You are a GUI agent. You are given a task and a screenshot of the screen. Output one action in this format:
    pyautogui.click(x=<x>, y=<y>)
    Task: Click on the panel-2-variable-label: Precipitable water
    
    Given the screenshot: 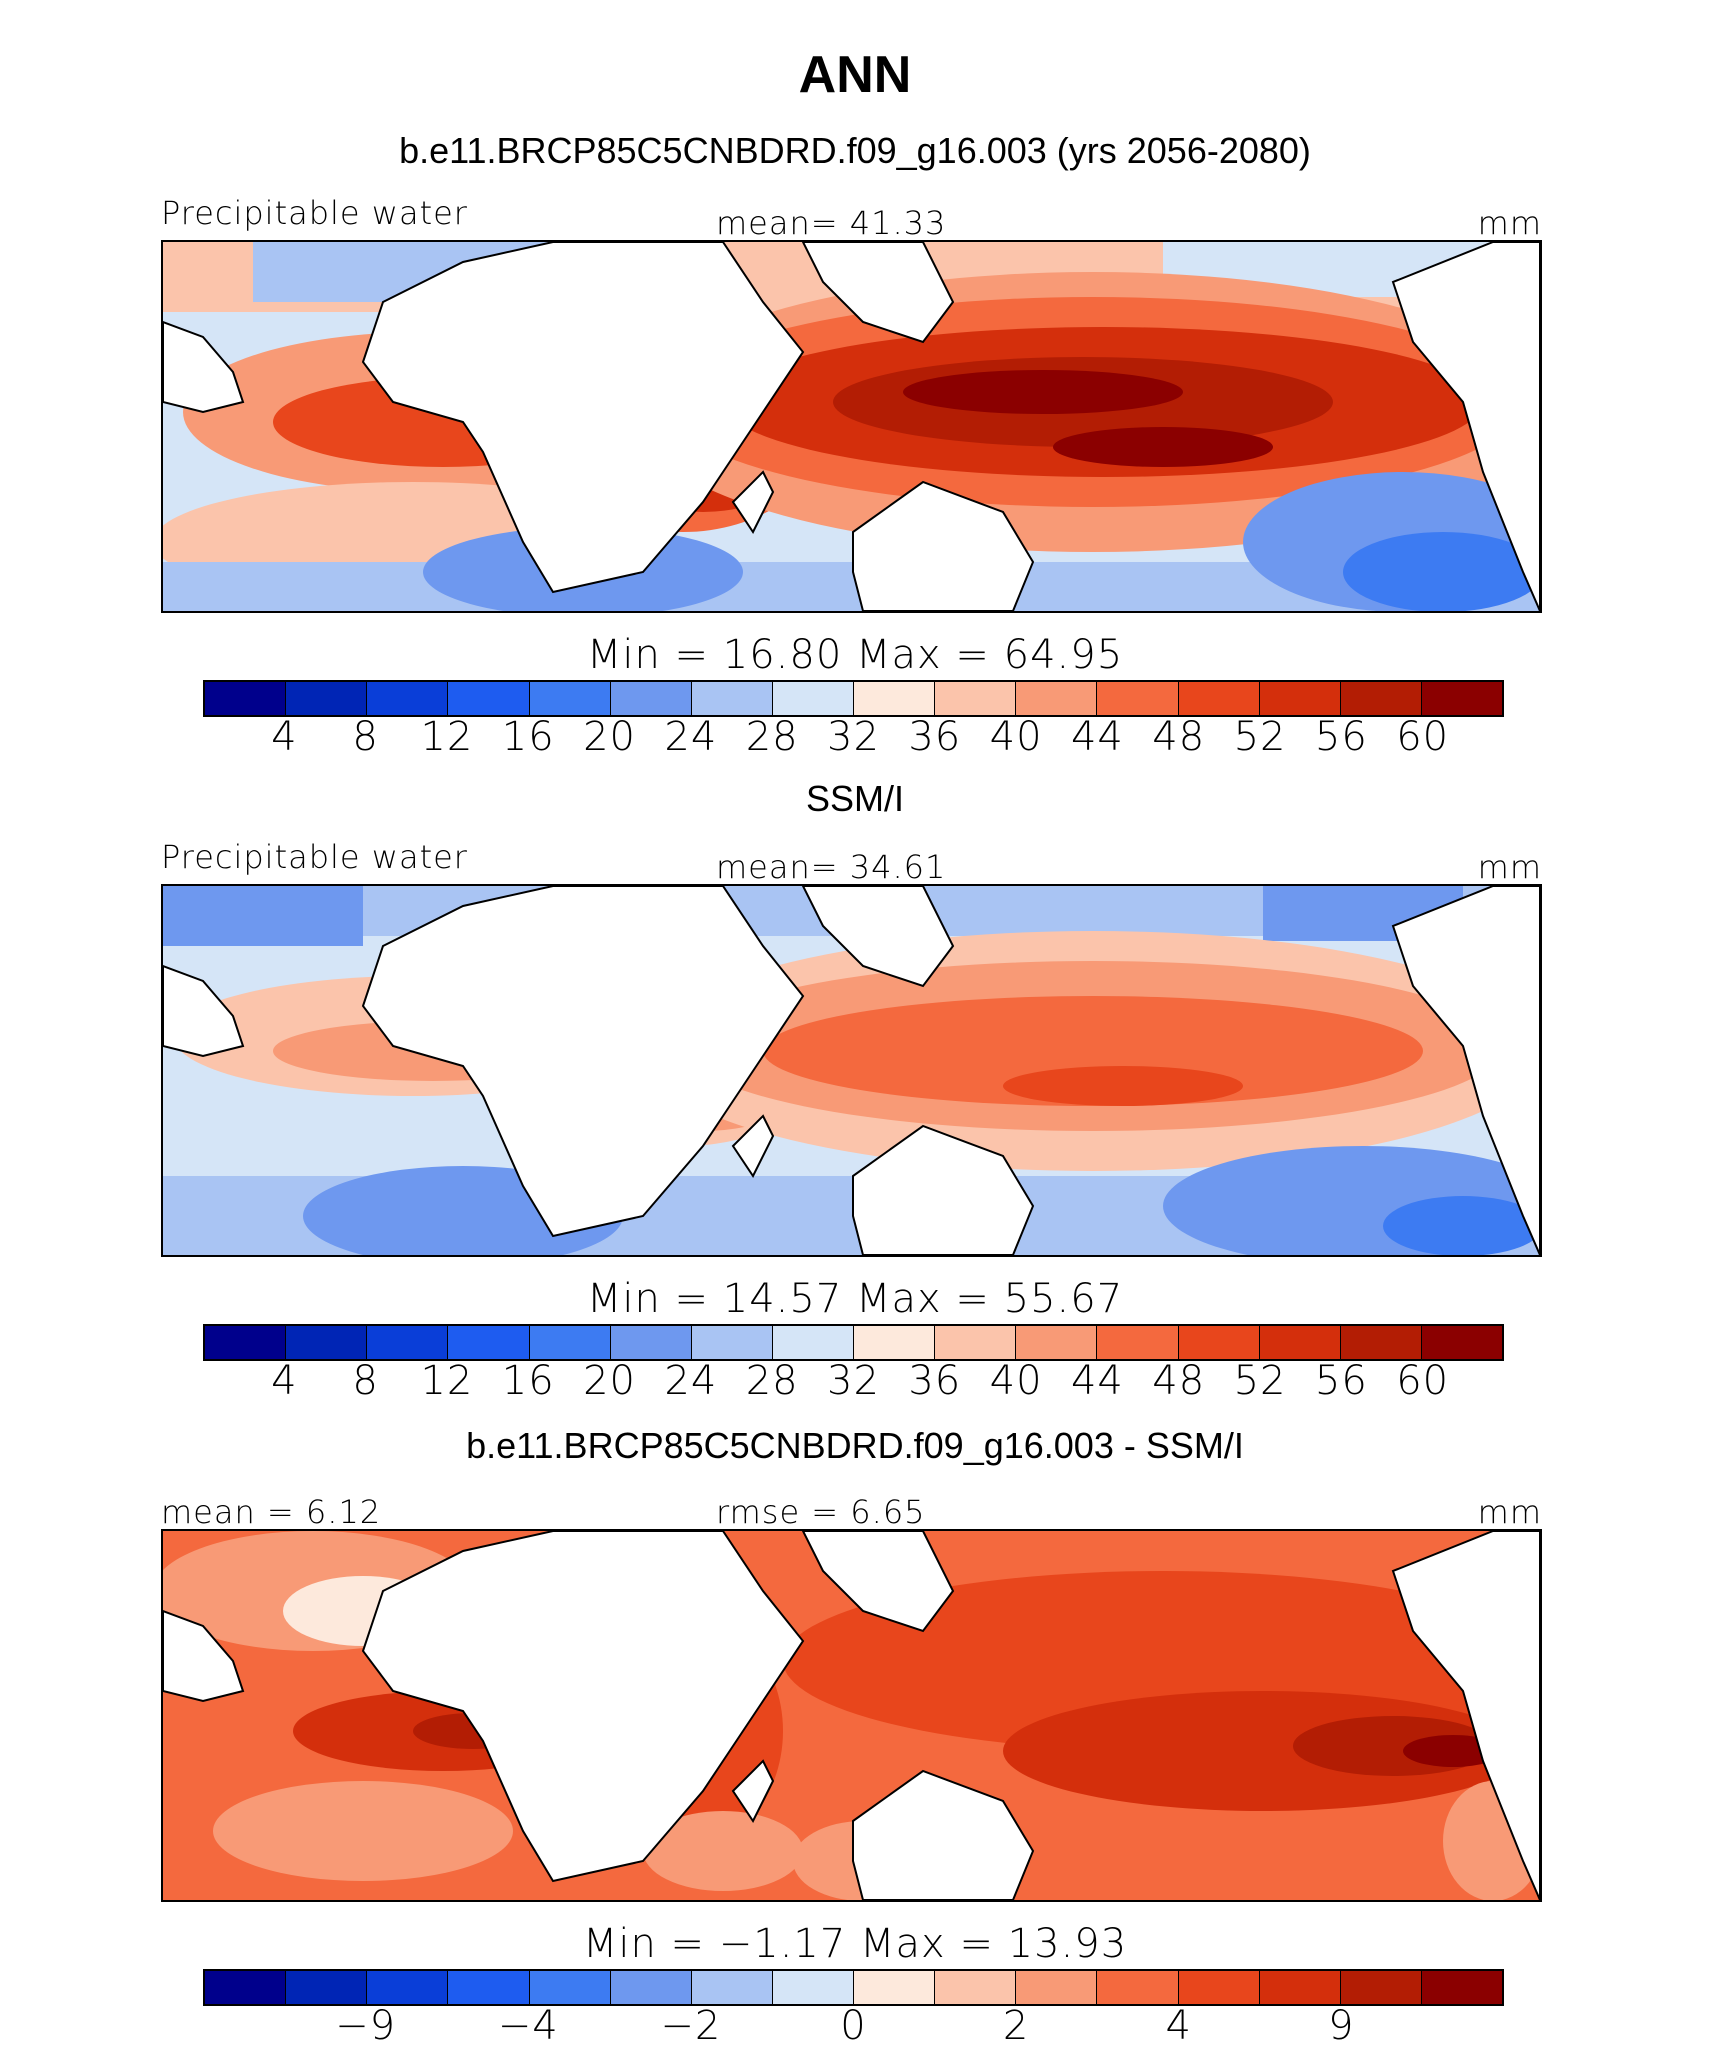 What is the action you would take?
    pyautogui.click(x=314, y=857)
    